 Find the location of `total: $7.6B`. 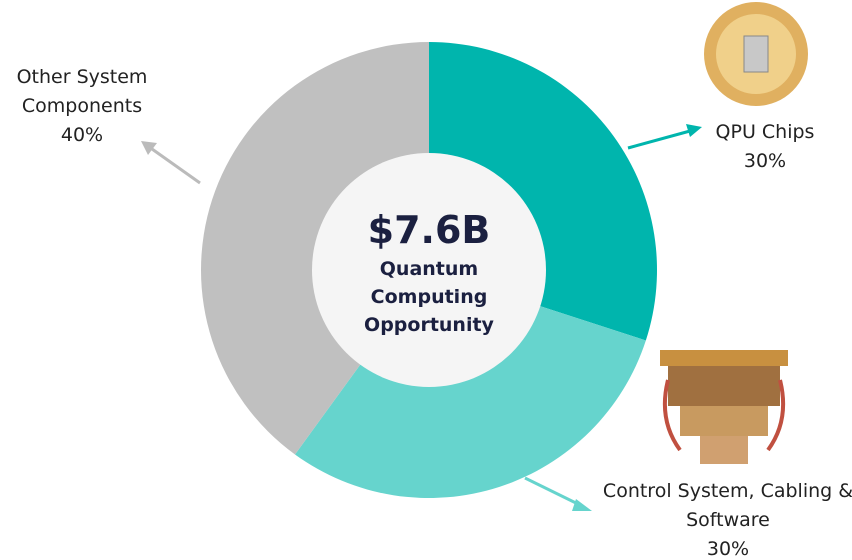

total: $7.6B is located at coordinates (429, 230).